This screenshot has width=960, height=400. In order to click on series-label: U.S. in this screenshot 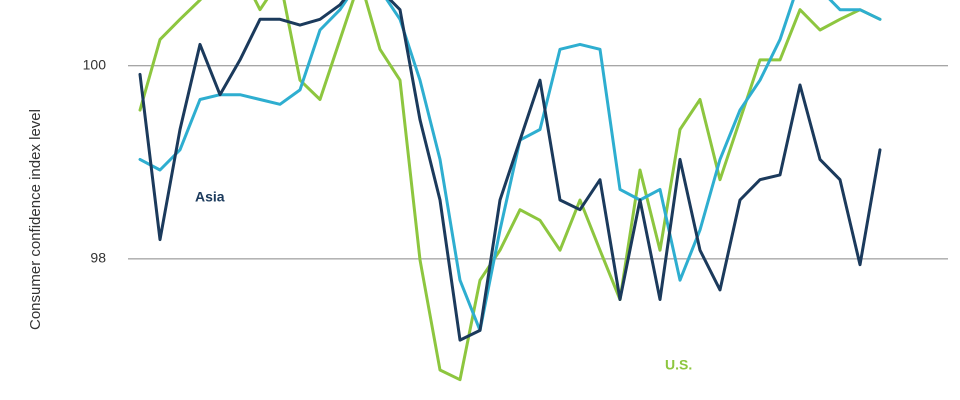, I will do `click(678, 365)`.